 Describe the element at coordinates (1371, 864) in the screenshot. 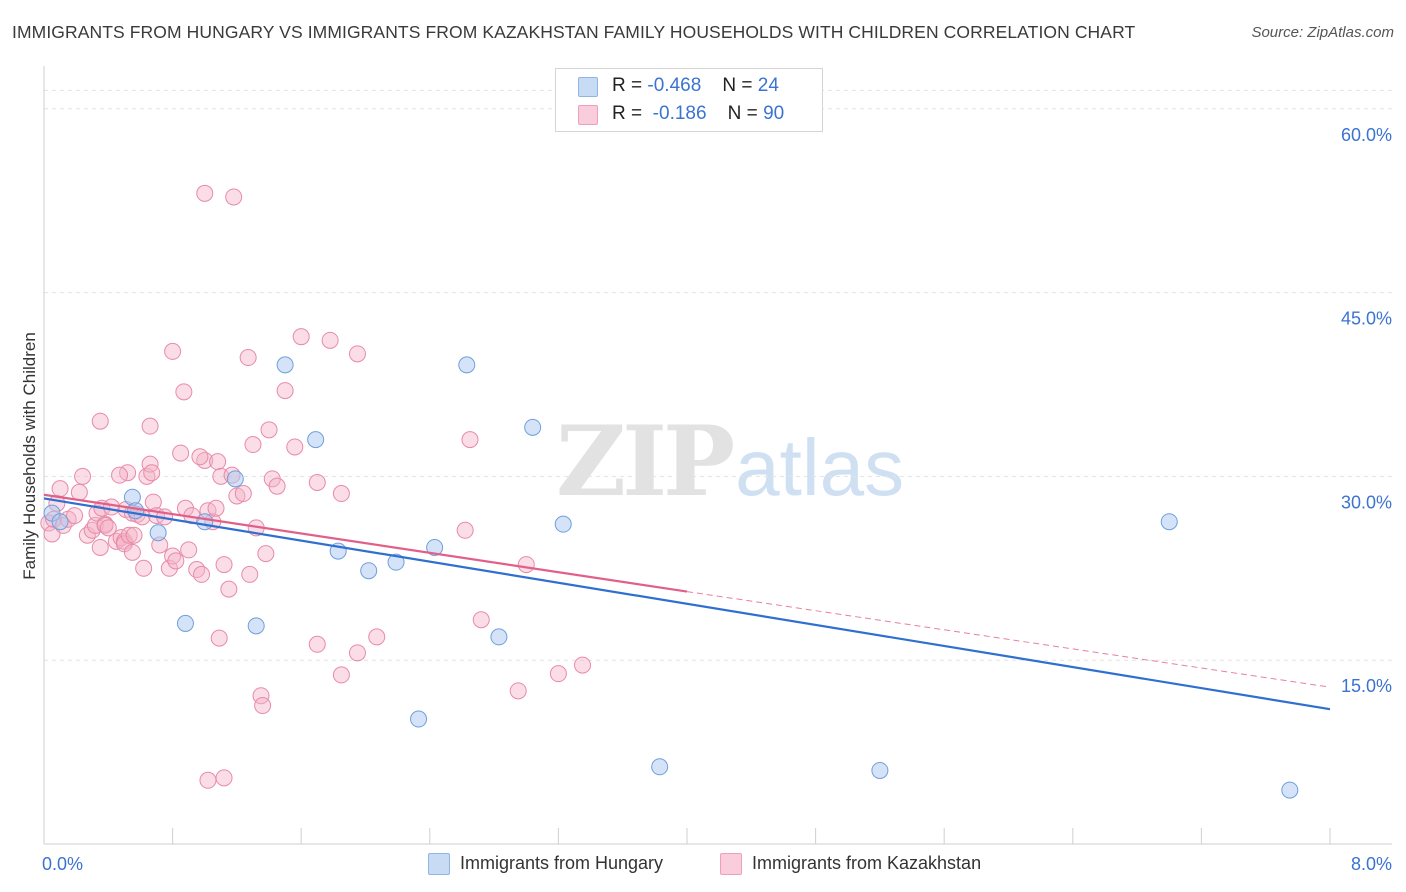

I see `x-tick-label: 8.0%` at that location.